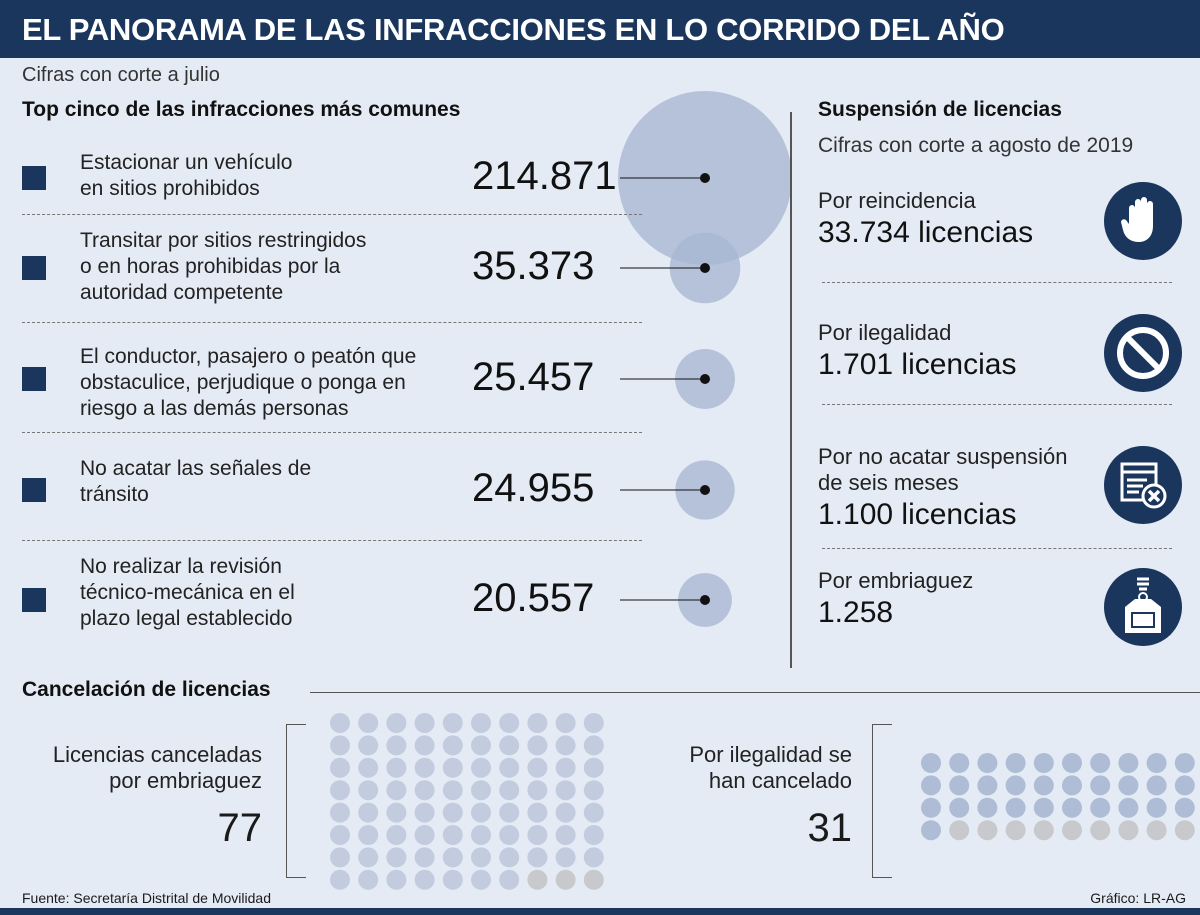 This screenshot has height=915, width=1200. Describe the element at coordinates (1143, 607) in the screenshot. I see `liquor-bottle-icon` at that location.